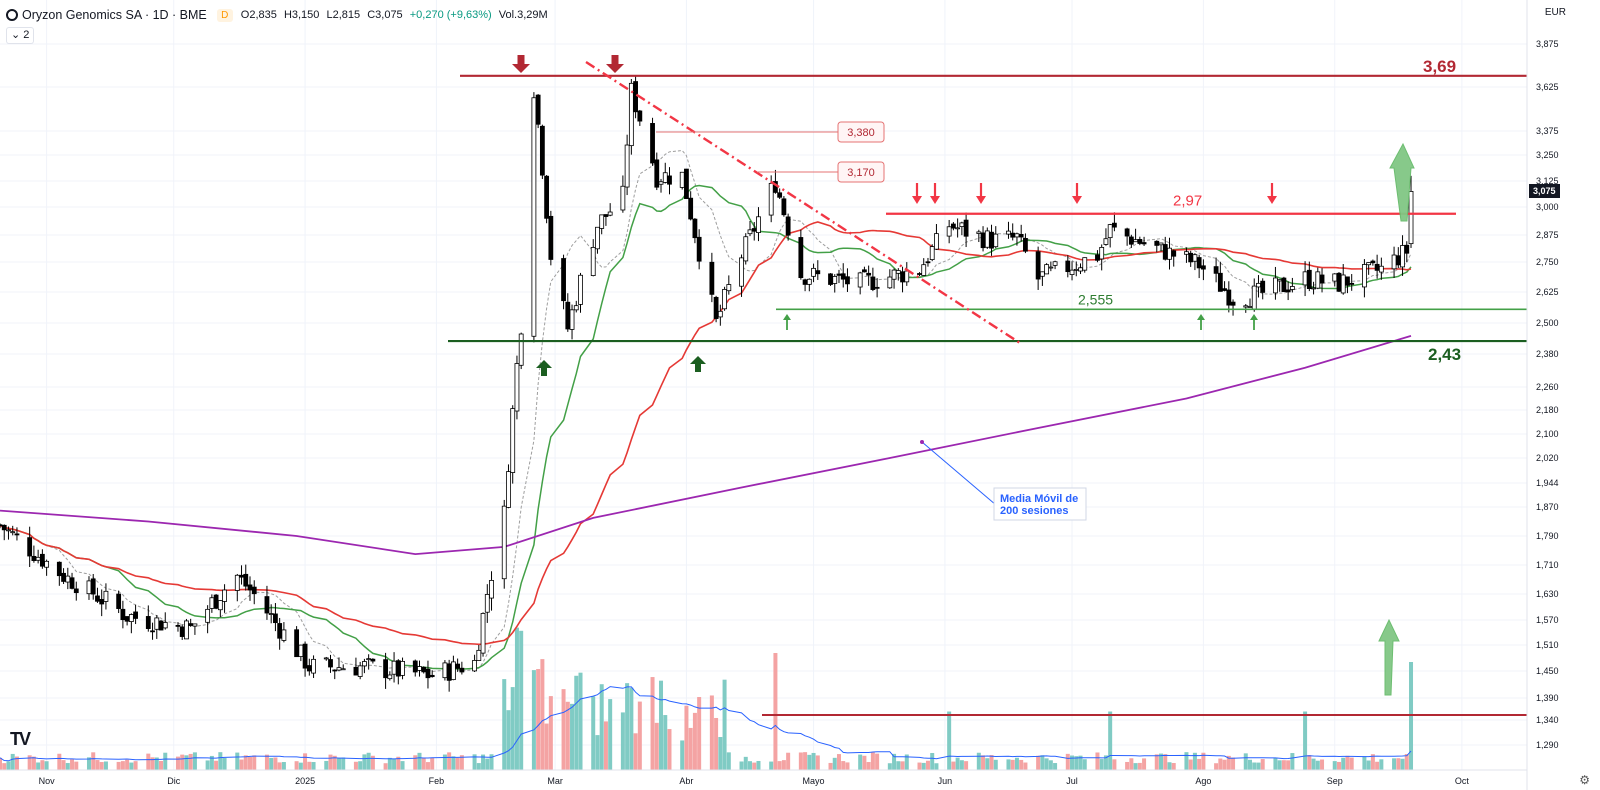  I want to click on interval-badge: D, so click(224, 15).